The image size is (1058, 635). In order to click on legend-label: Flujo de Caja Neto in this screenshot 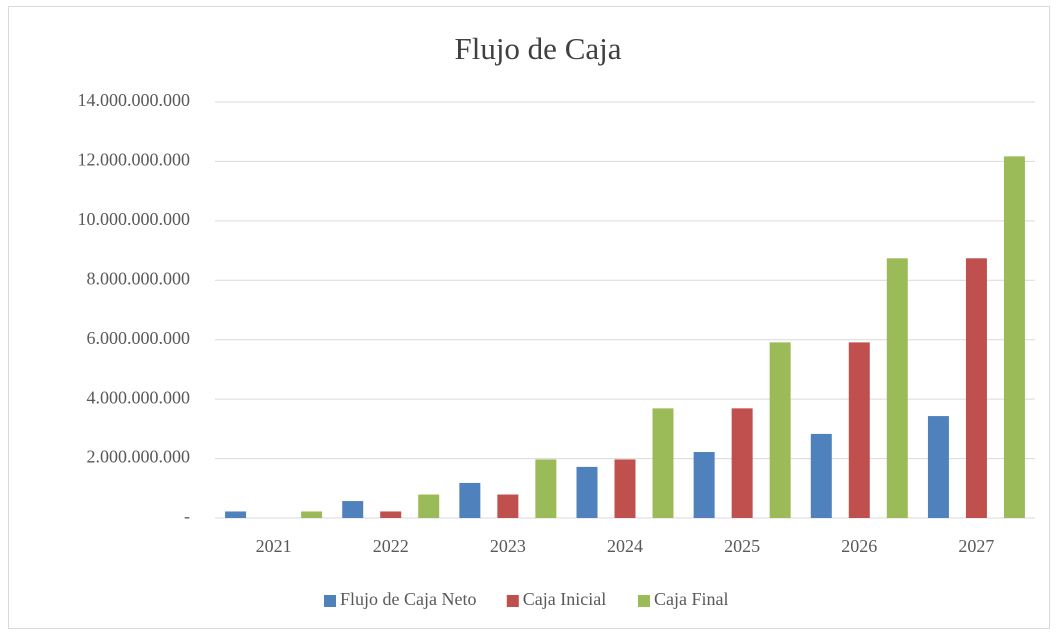, I will do `click(408, 599)`.